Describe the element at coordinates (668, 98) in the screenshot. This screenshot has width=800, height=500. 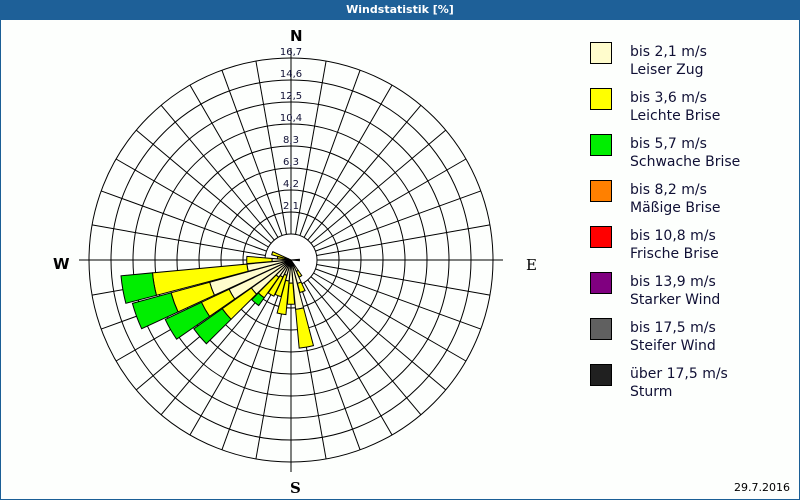
I see `legend-range: bis 3,6 m/s` at that location.